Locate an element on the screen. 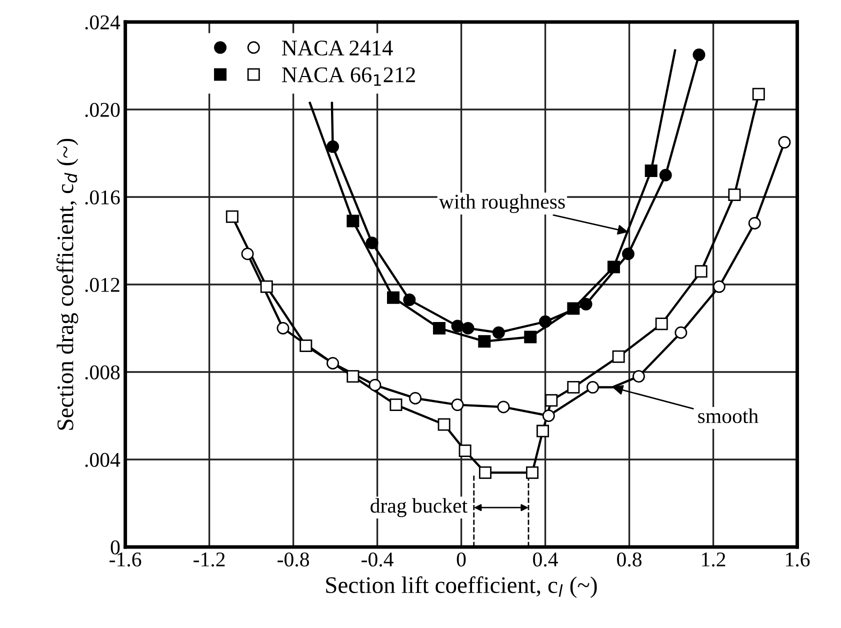  x-tick-label: -0.8 is located at coordinates (293, 559).